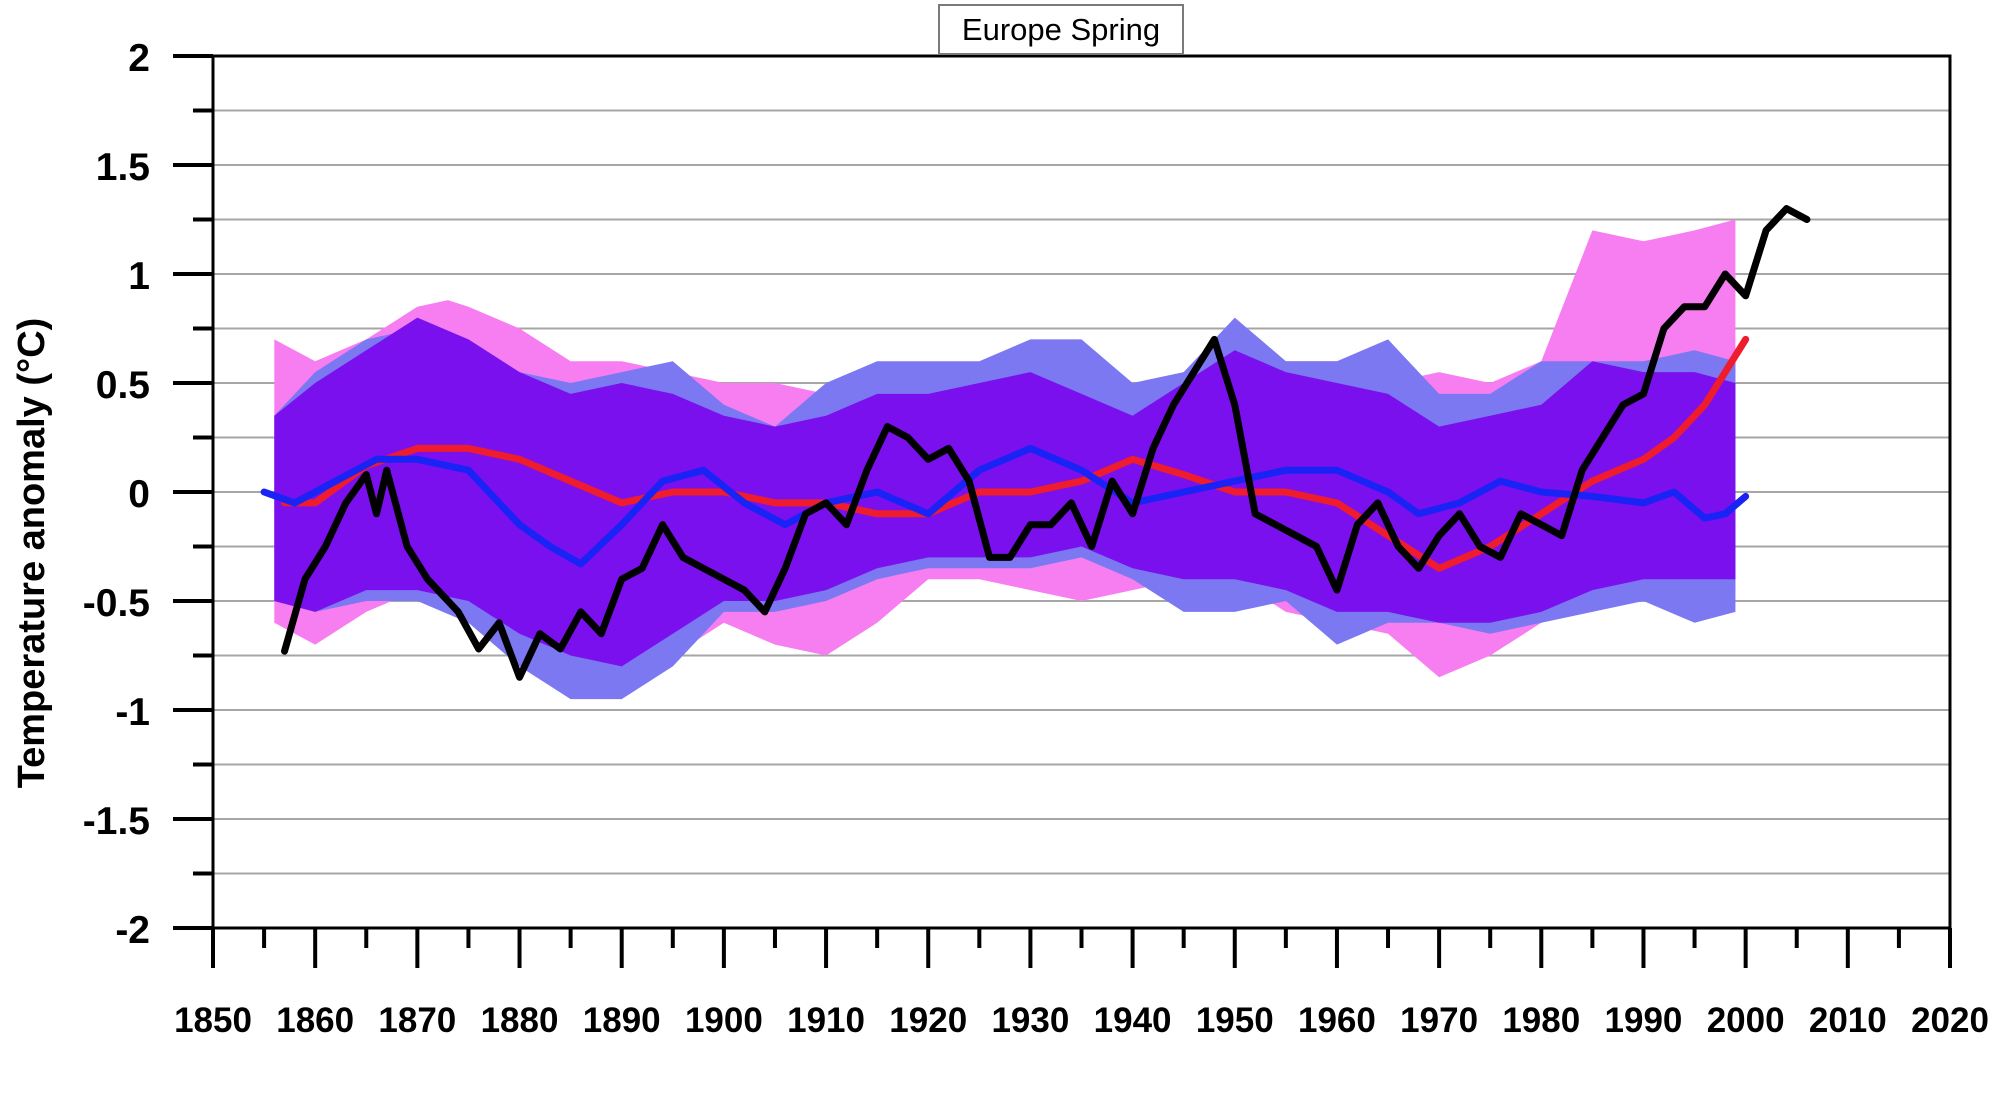 The width and height of the screenshot is (2000, 1096). What do you see at coordinates (116, 603) in the screenshot?
I see `y-tick-label: -0.5` at bounding box center [116, 603].